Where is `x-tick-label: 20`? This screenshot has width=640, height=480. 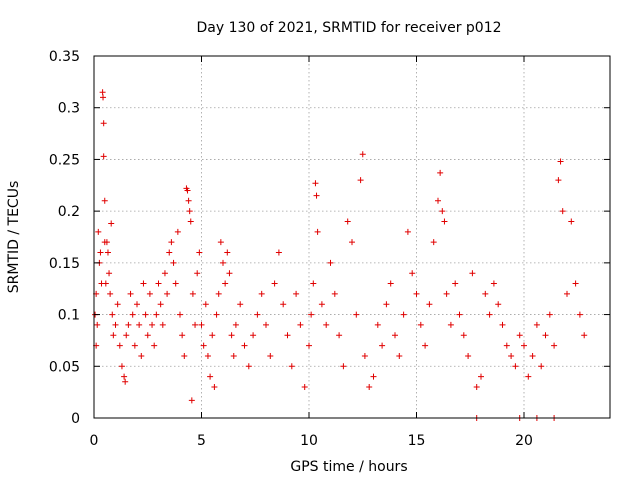 x-tick-label: 20 is located at coordinates (524, 441).